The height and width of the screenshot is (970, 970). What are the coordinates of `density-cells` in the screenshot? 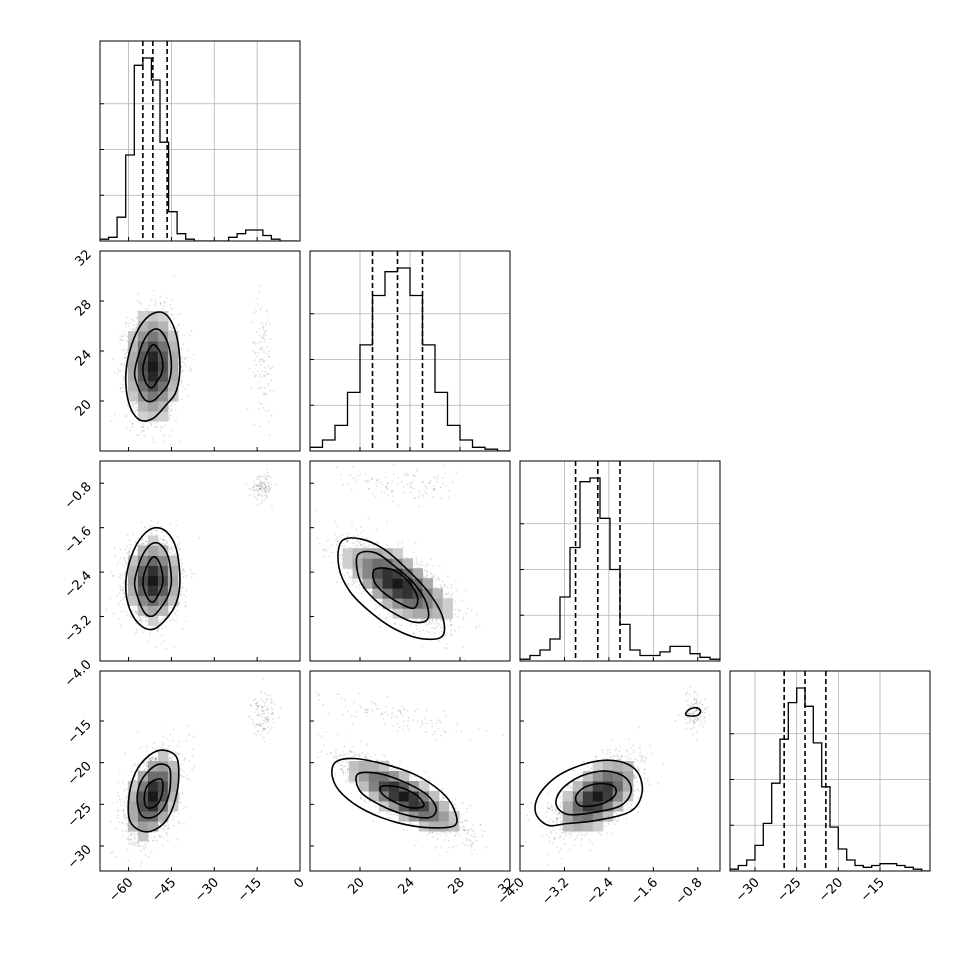 It's located at (153, 580).